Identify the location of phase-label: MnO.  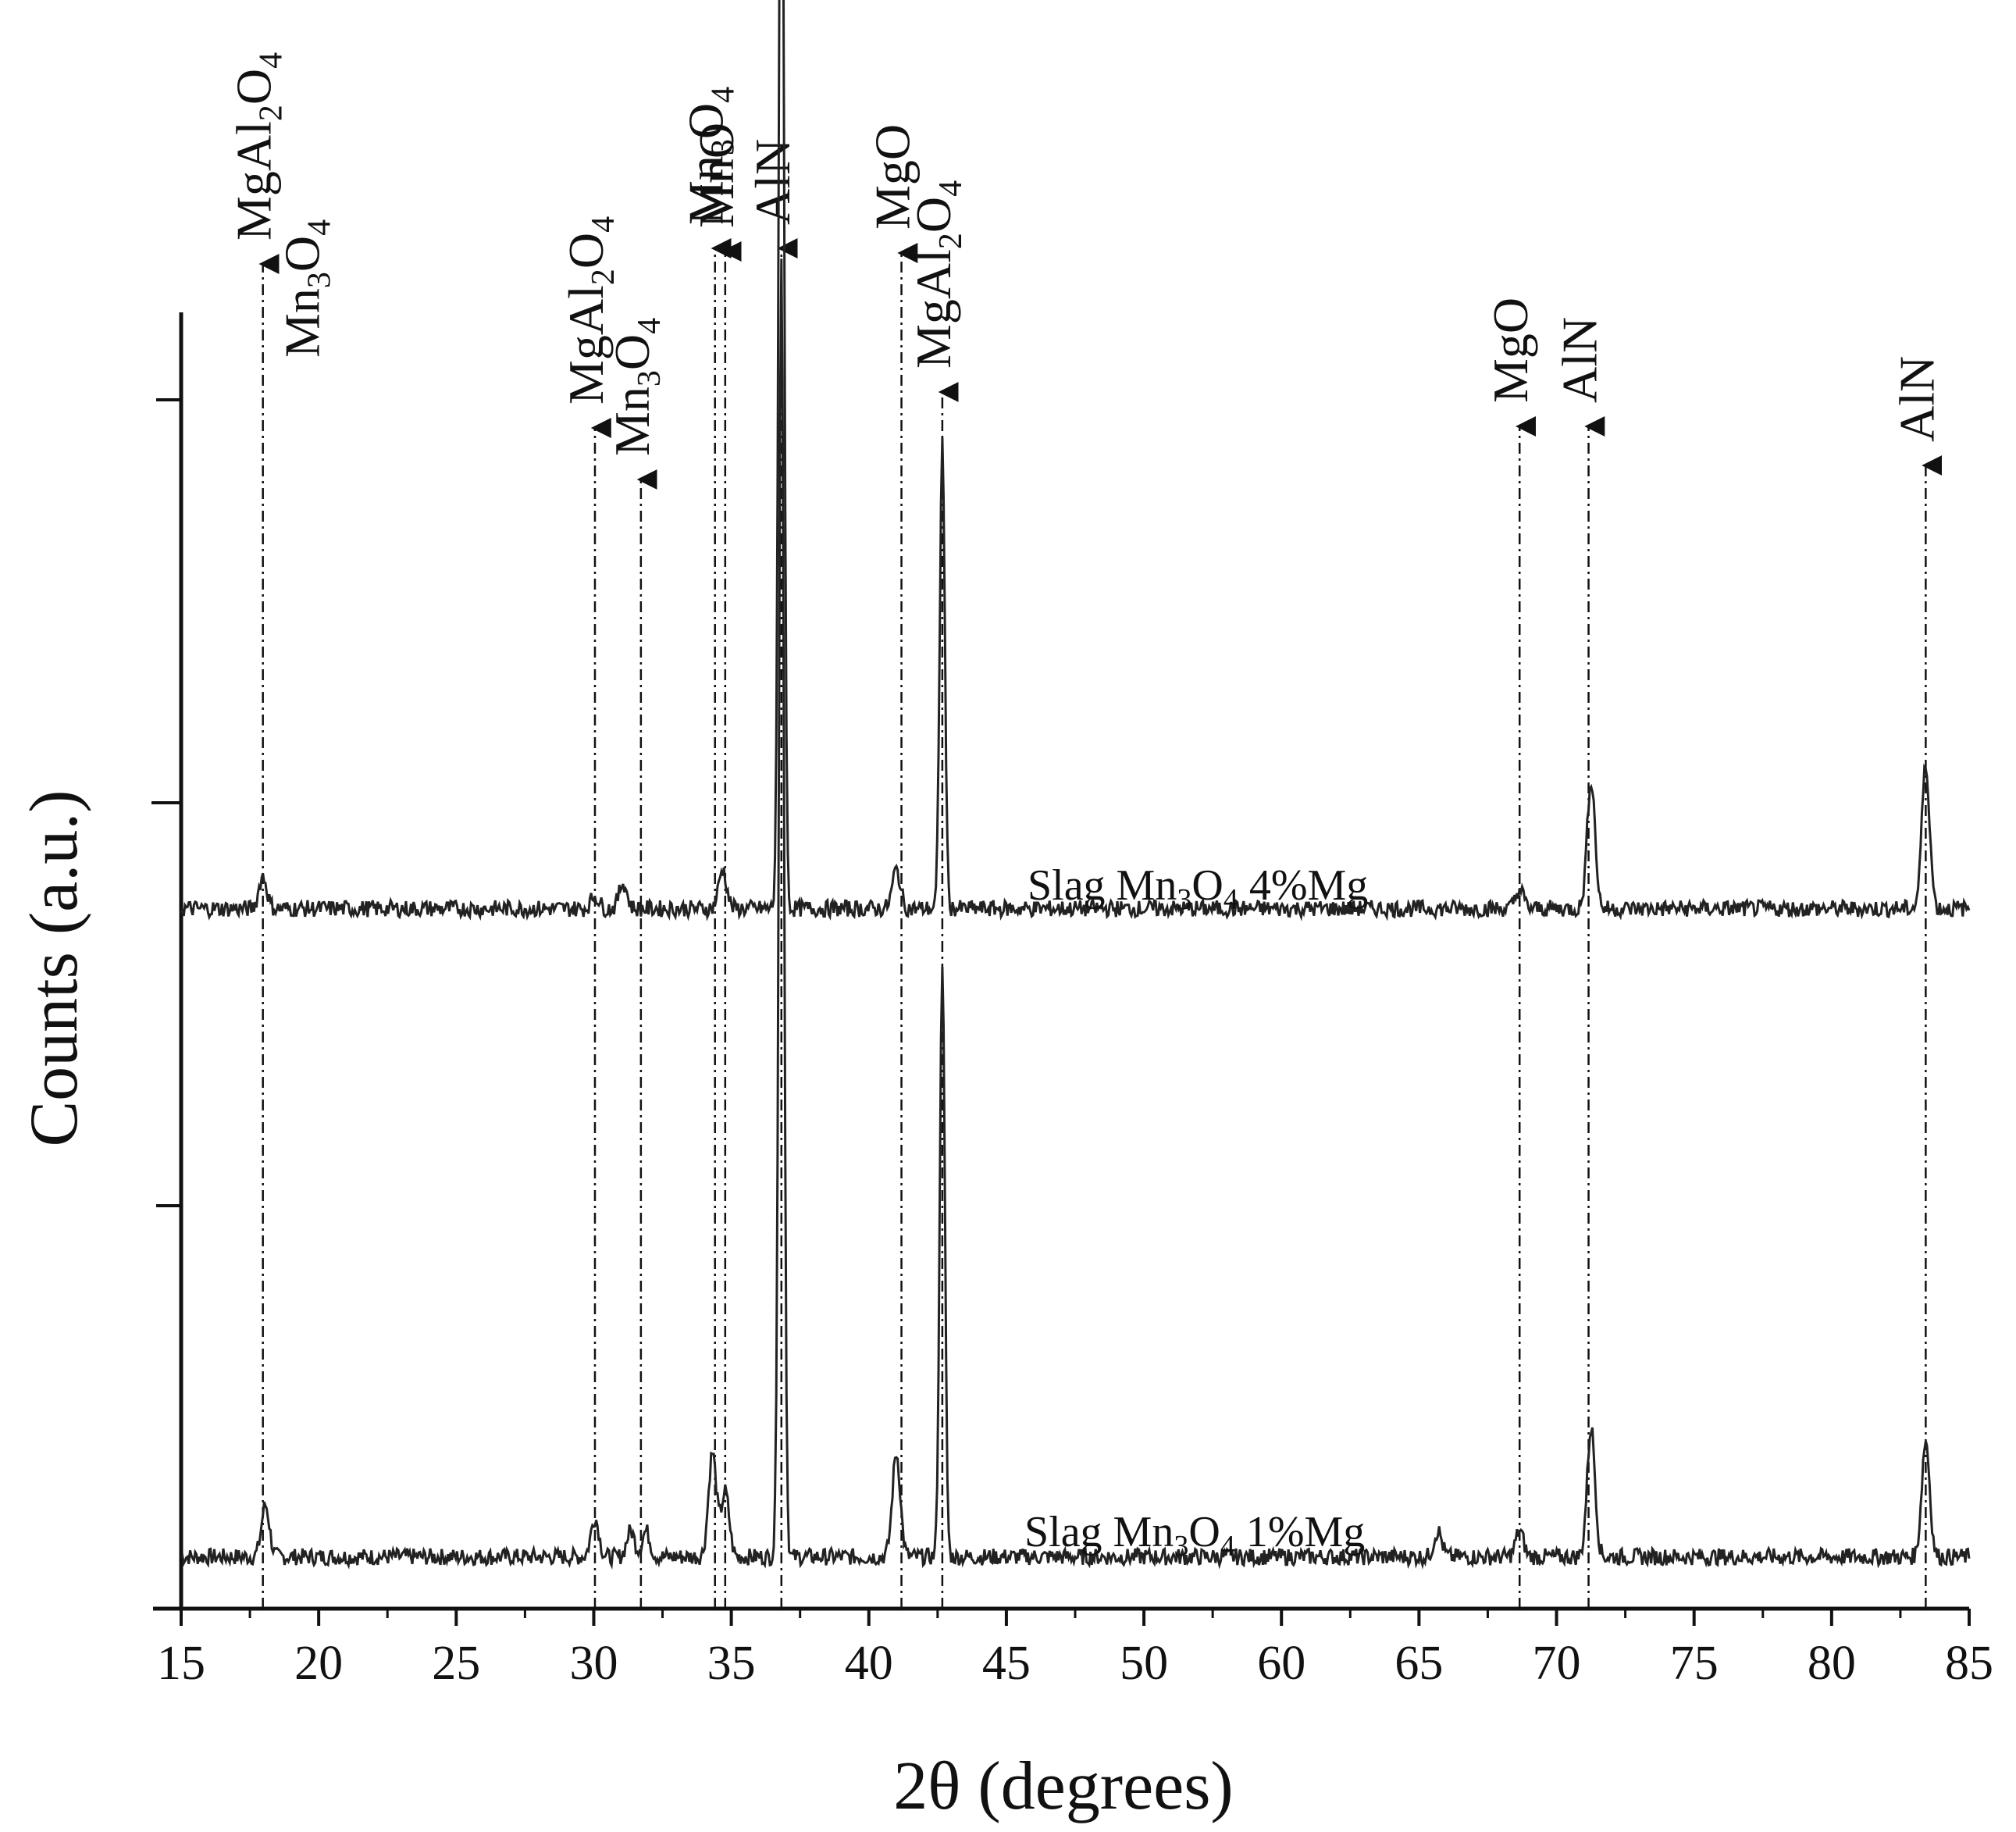
(716, 175).